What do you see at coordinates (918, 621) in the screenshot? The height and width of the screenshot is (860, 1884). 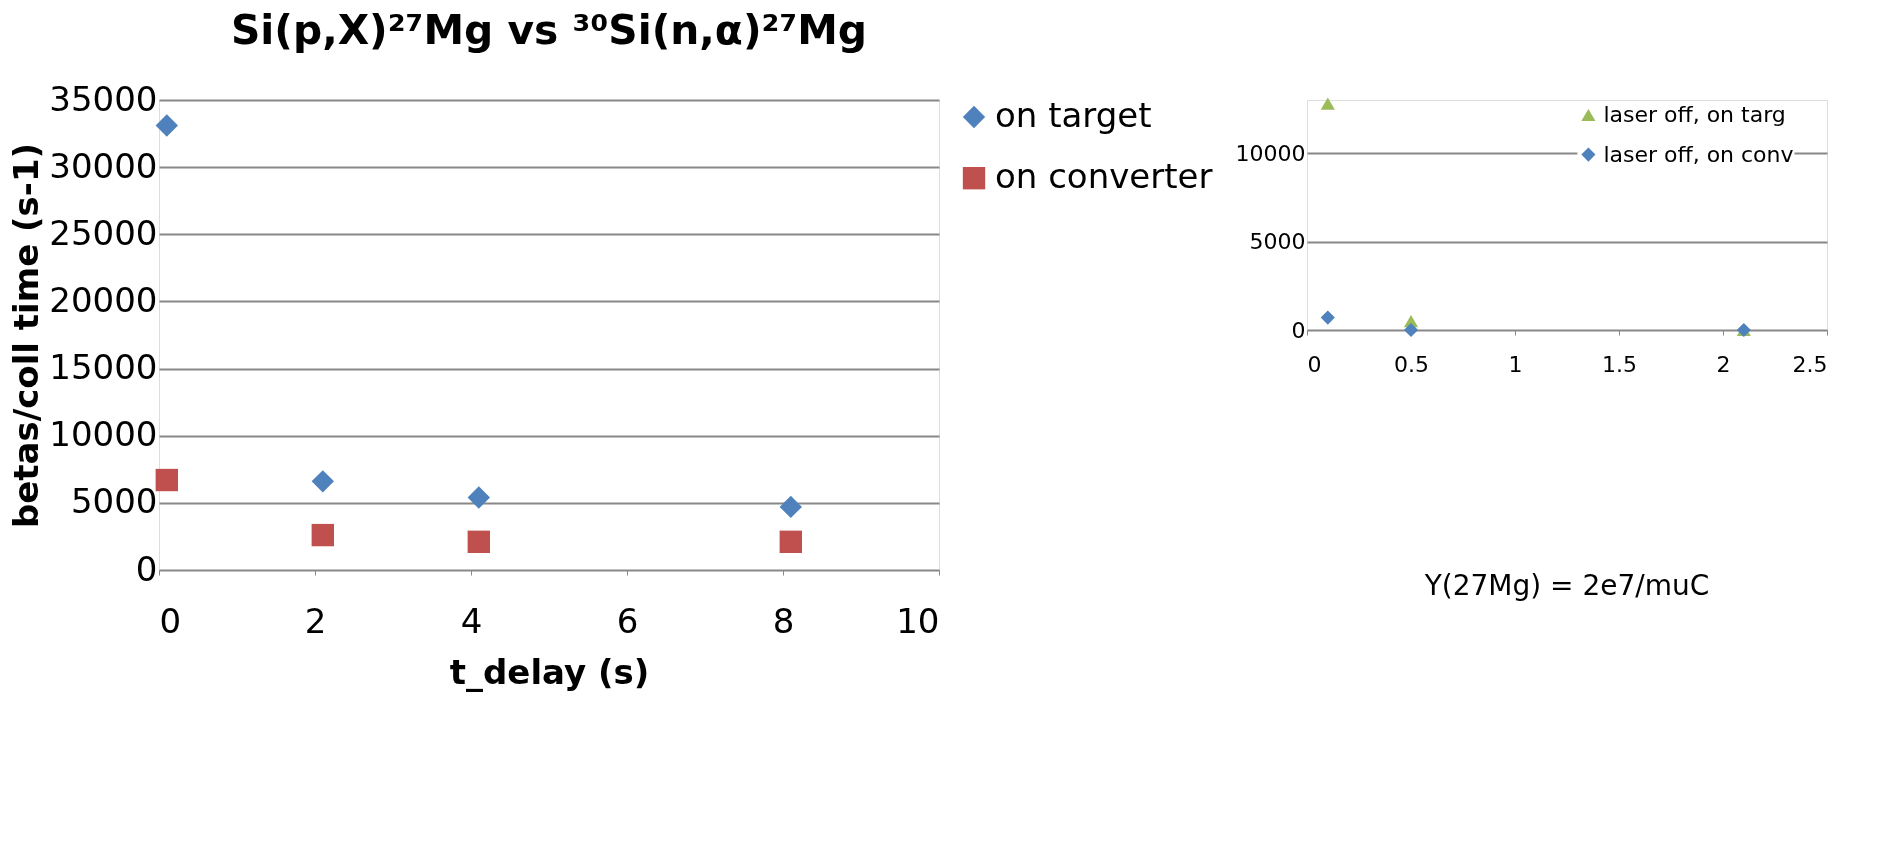 I see `x-tick-label: 10` at bounding box center [918, 621].